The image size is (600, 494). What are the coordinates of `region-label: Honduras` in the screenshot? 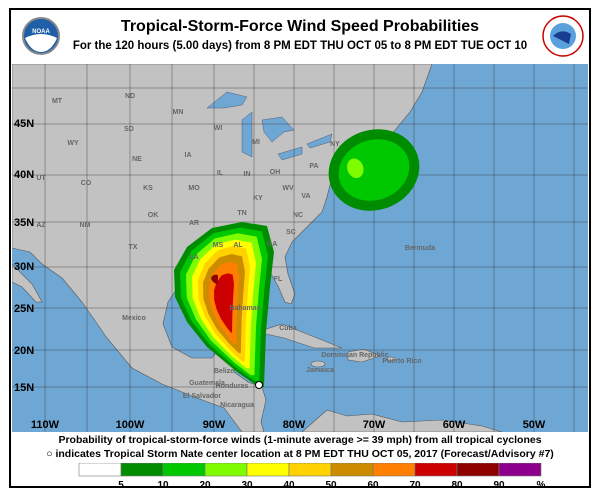 It's located at (232, 386).